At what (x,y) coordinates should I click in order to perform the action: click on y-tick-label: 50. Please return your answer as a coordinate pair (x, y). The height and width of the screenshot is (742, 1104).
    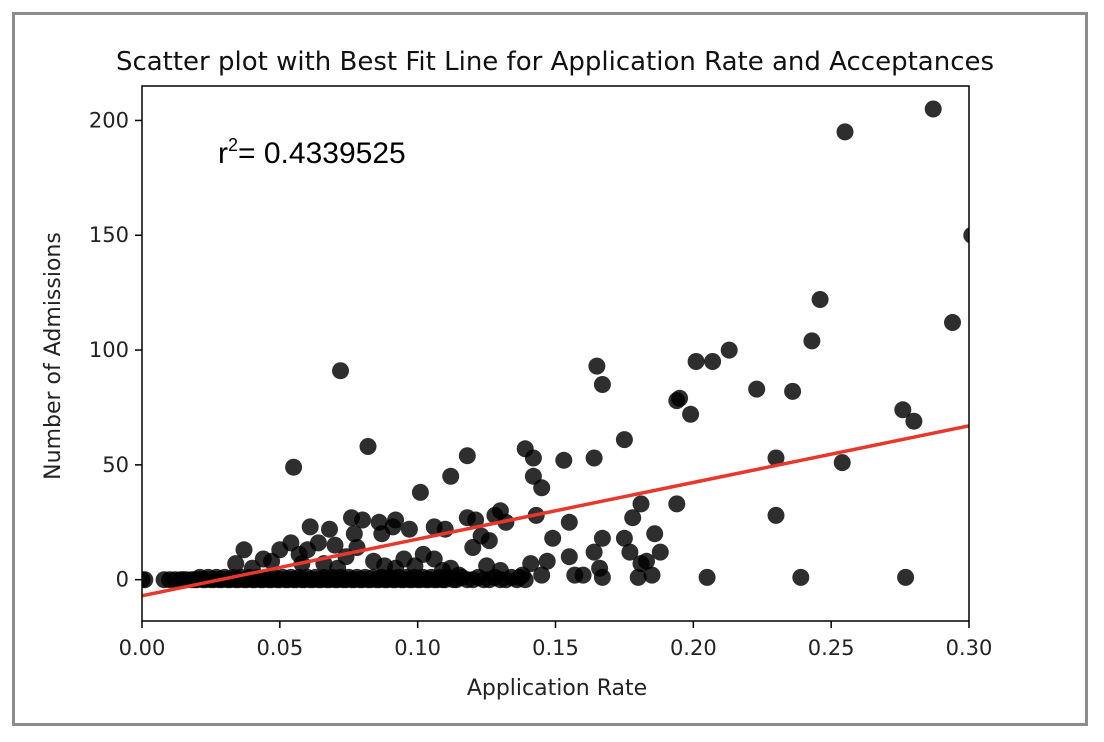
    Looking at the image, I should click on (115, 465).